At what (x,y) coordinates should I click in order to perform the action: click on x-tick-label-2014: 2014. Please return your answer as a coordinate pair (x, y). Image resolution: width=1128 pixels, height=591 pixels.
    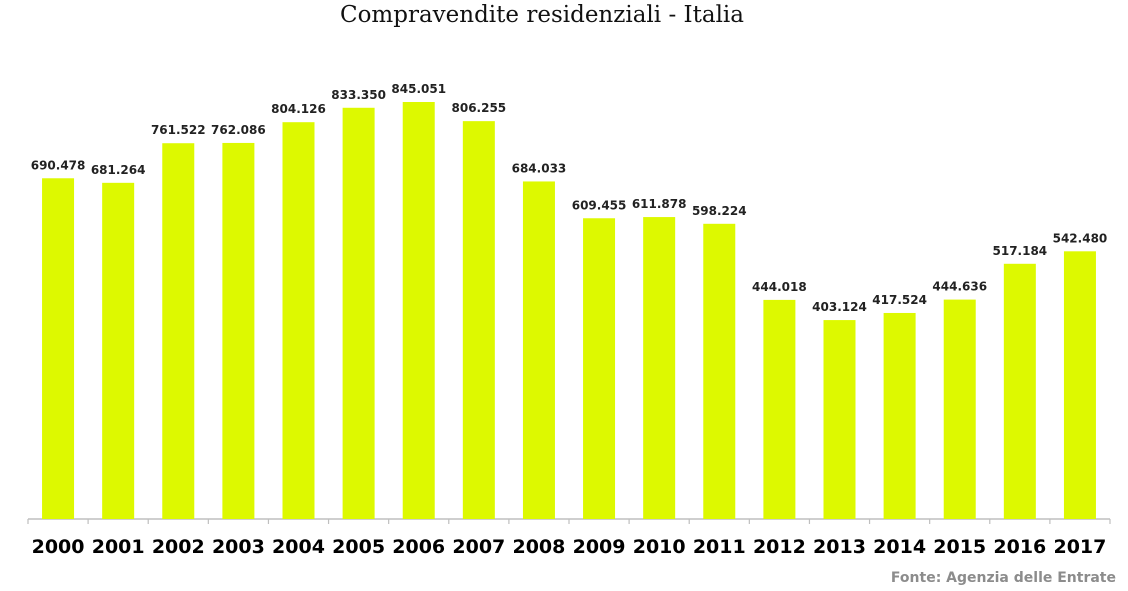
    Looking at the image, I should click on (899, 547).